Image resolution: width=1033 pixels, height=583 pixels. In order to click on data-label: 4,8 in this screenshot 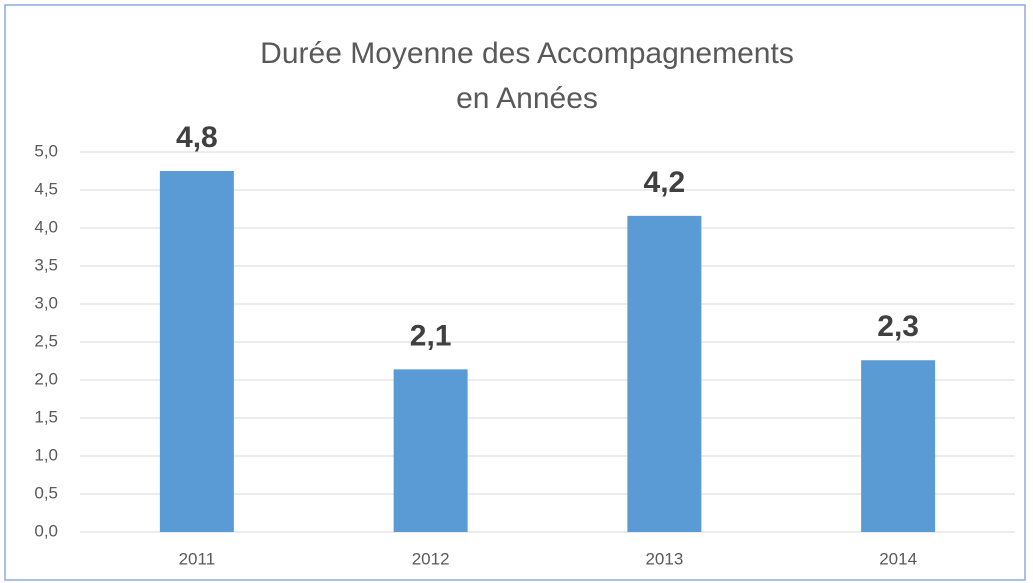, I will do `click(197, 137)`.